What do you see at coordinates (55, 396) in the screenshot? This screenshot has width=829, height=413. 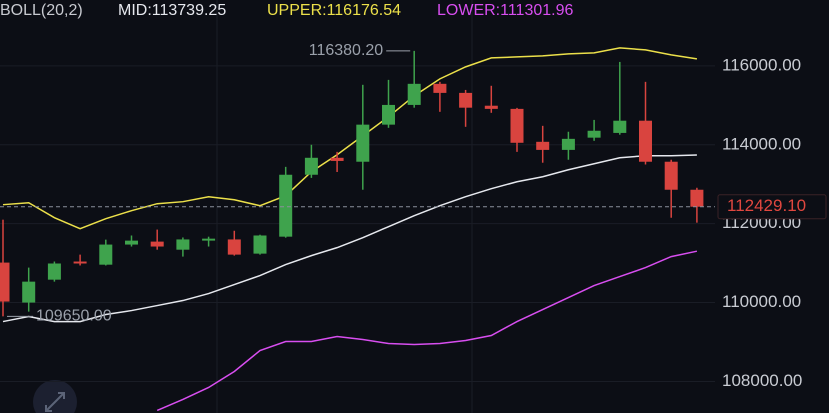 I see `expand-button` at bounding box center [55, 396].